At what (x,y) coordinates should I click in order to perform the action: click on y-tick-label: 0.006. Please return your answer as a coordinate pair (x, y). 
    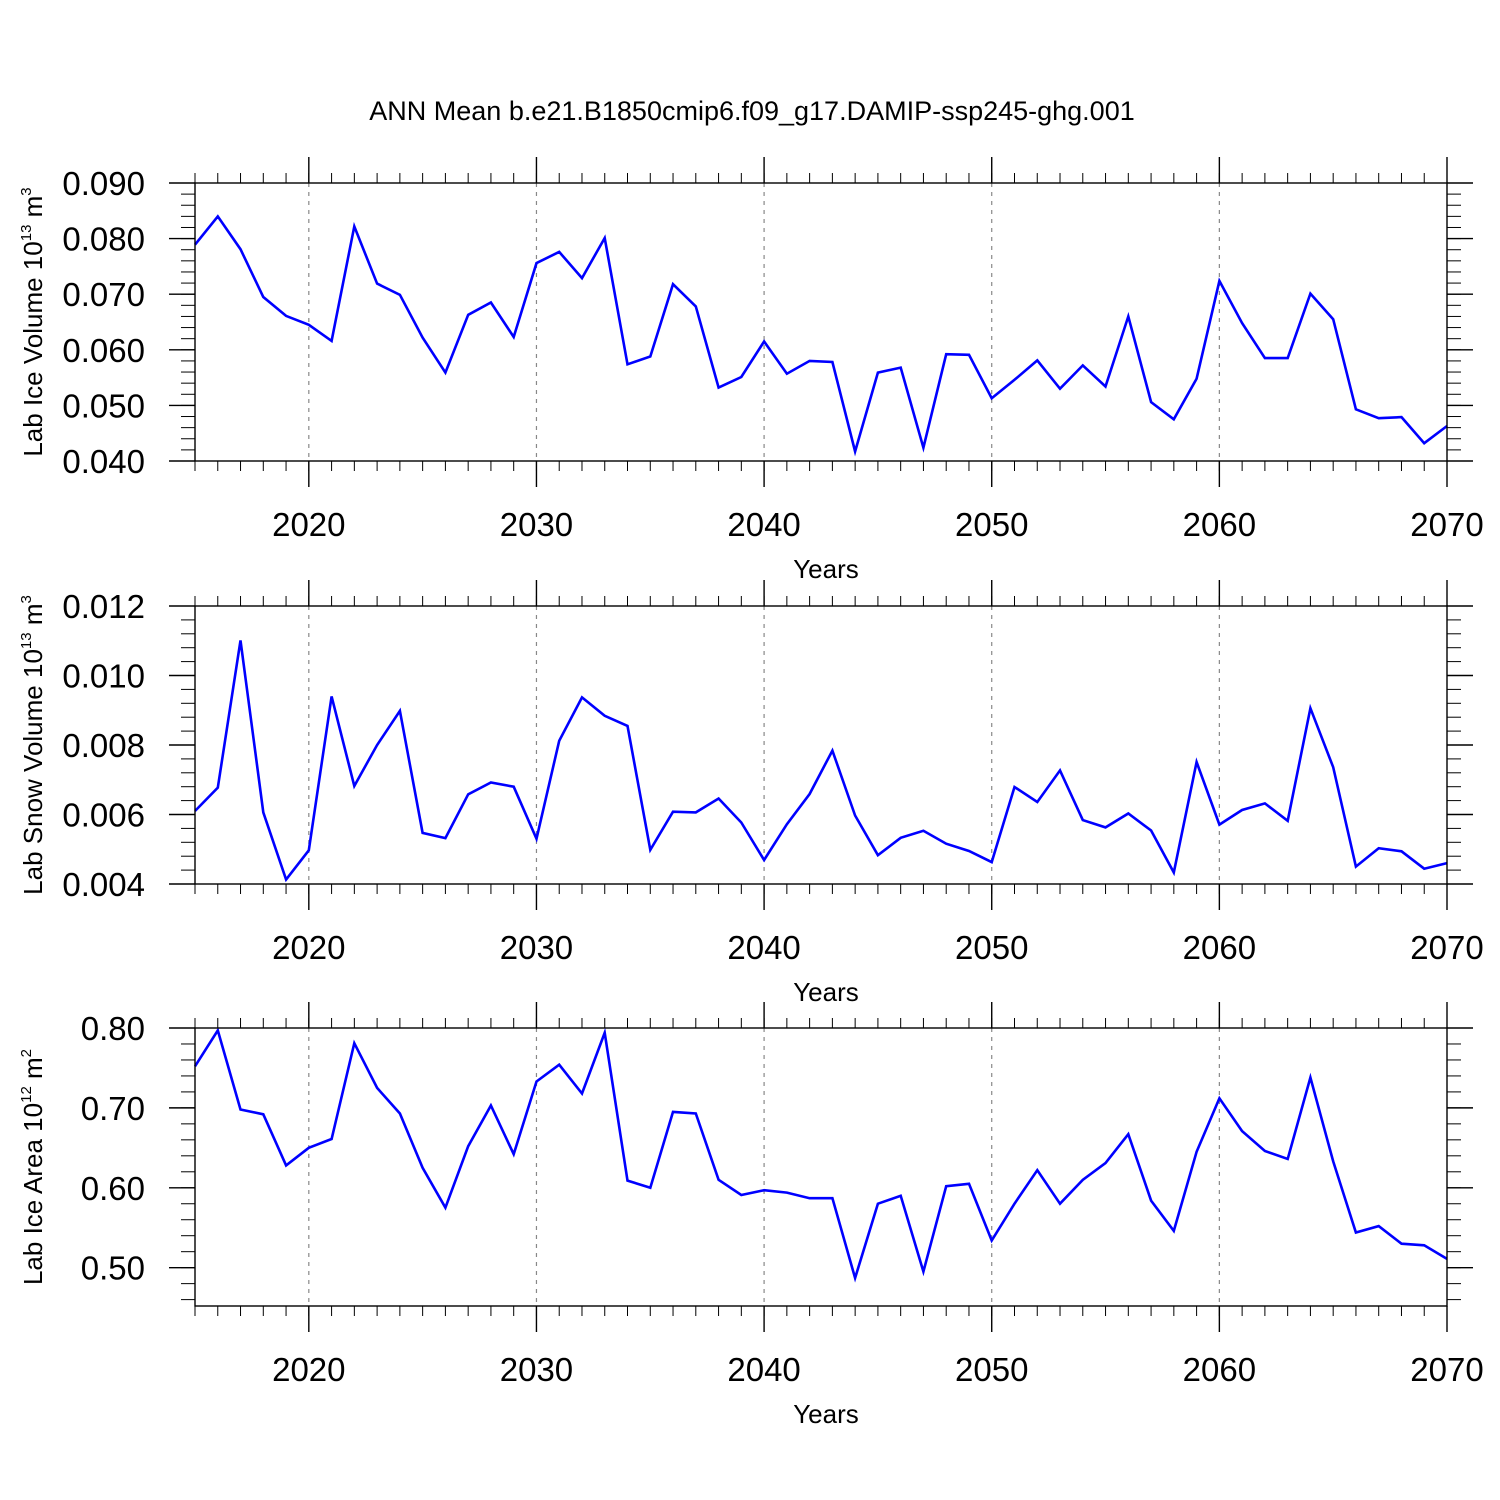
    Looking at the image, I should click on (103, 815).